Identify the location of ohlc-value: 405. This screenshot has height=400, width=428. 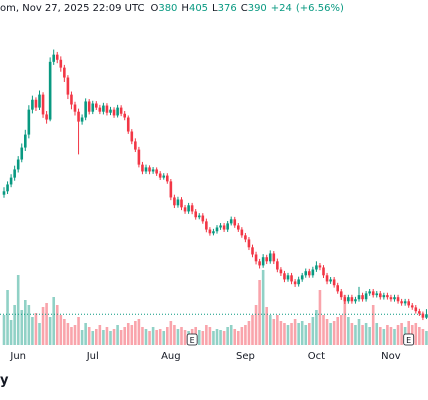
(198, 8).